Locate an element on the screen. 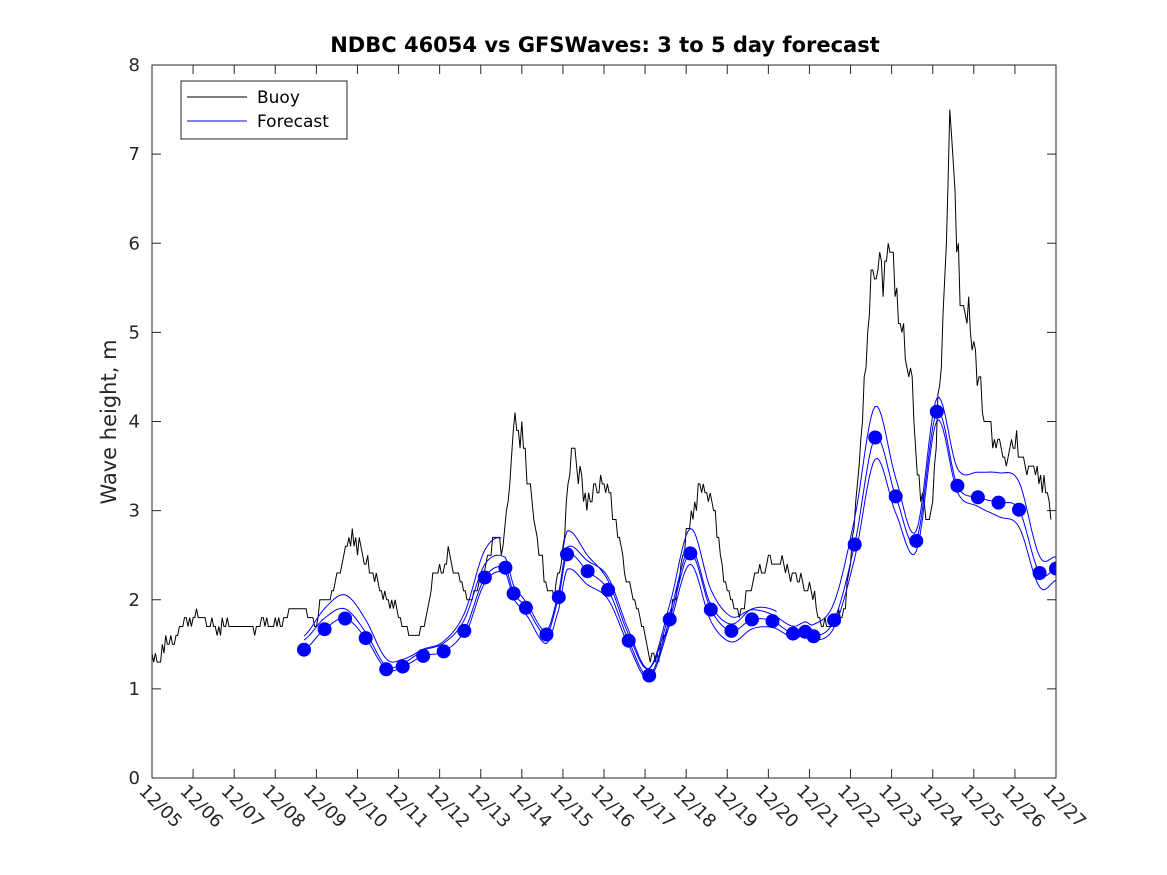  x-tick-label: 12/15 is located at coordinates (571, 807).